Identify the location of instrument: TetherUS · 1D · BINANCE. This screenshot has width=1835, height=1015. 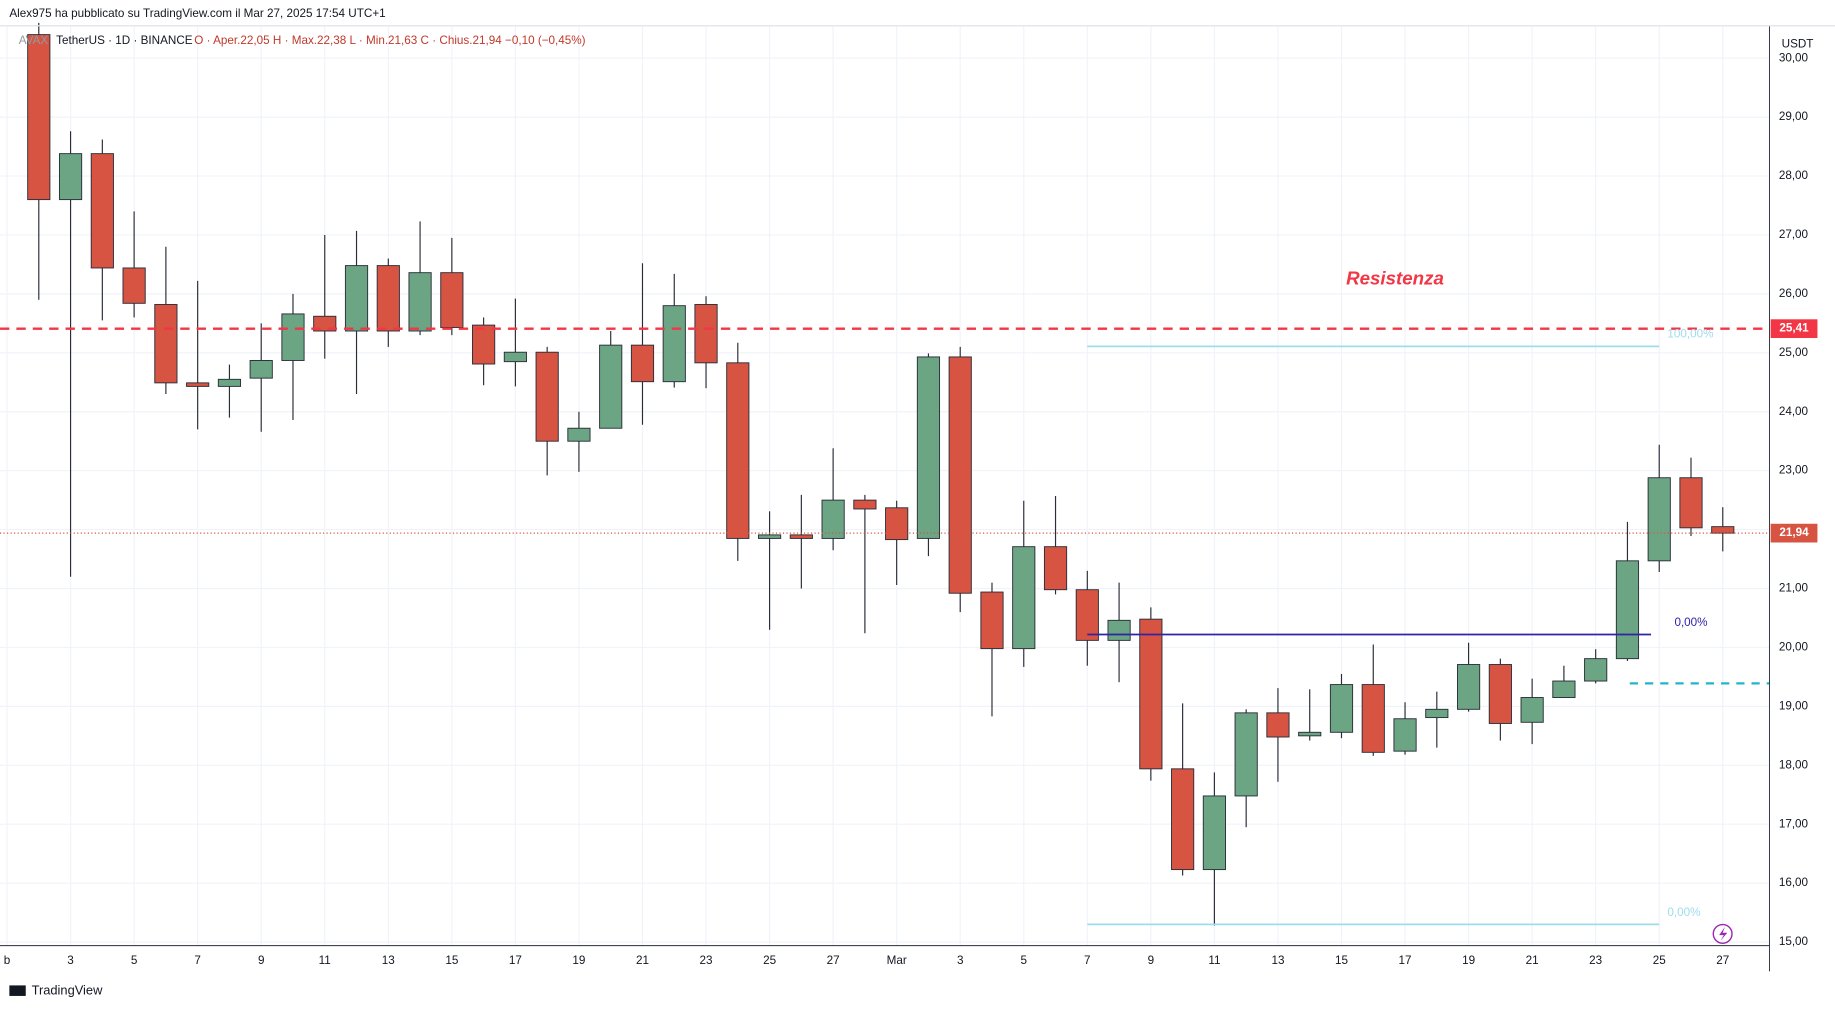
(124, 40).